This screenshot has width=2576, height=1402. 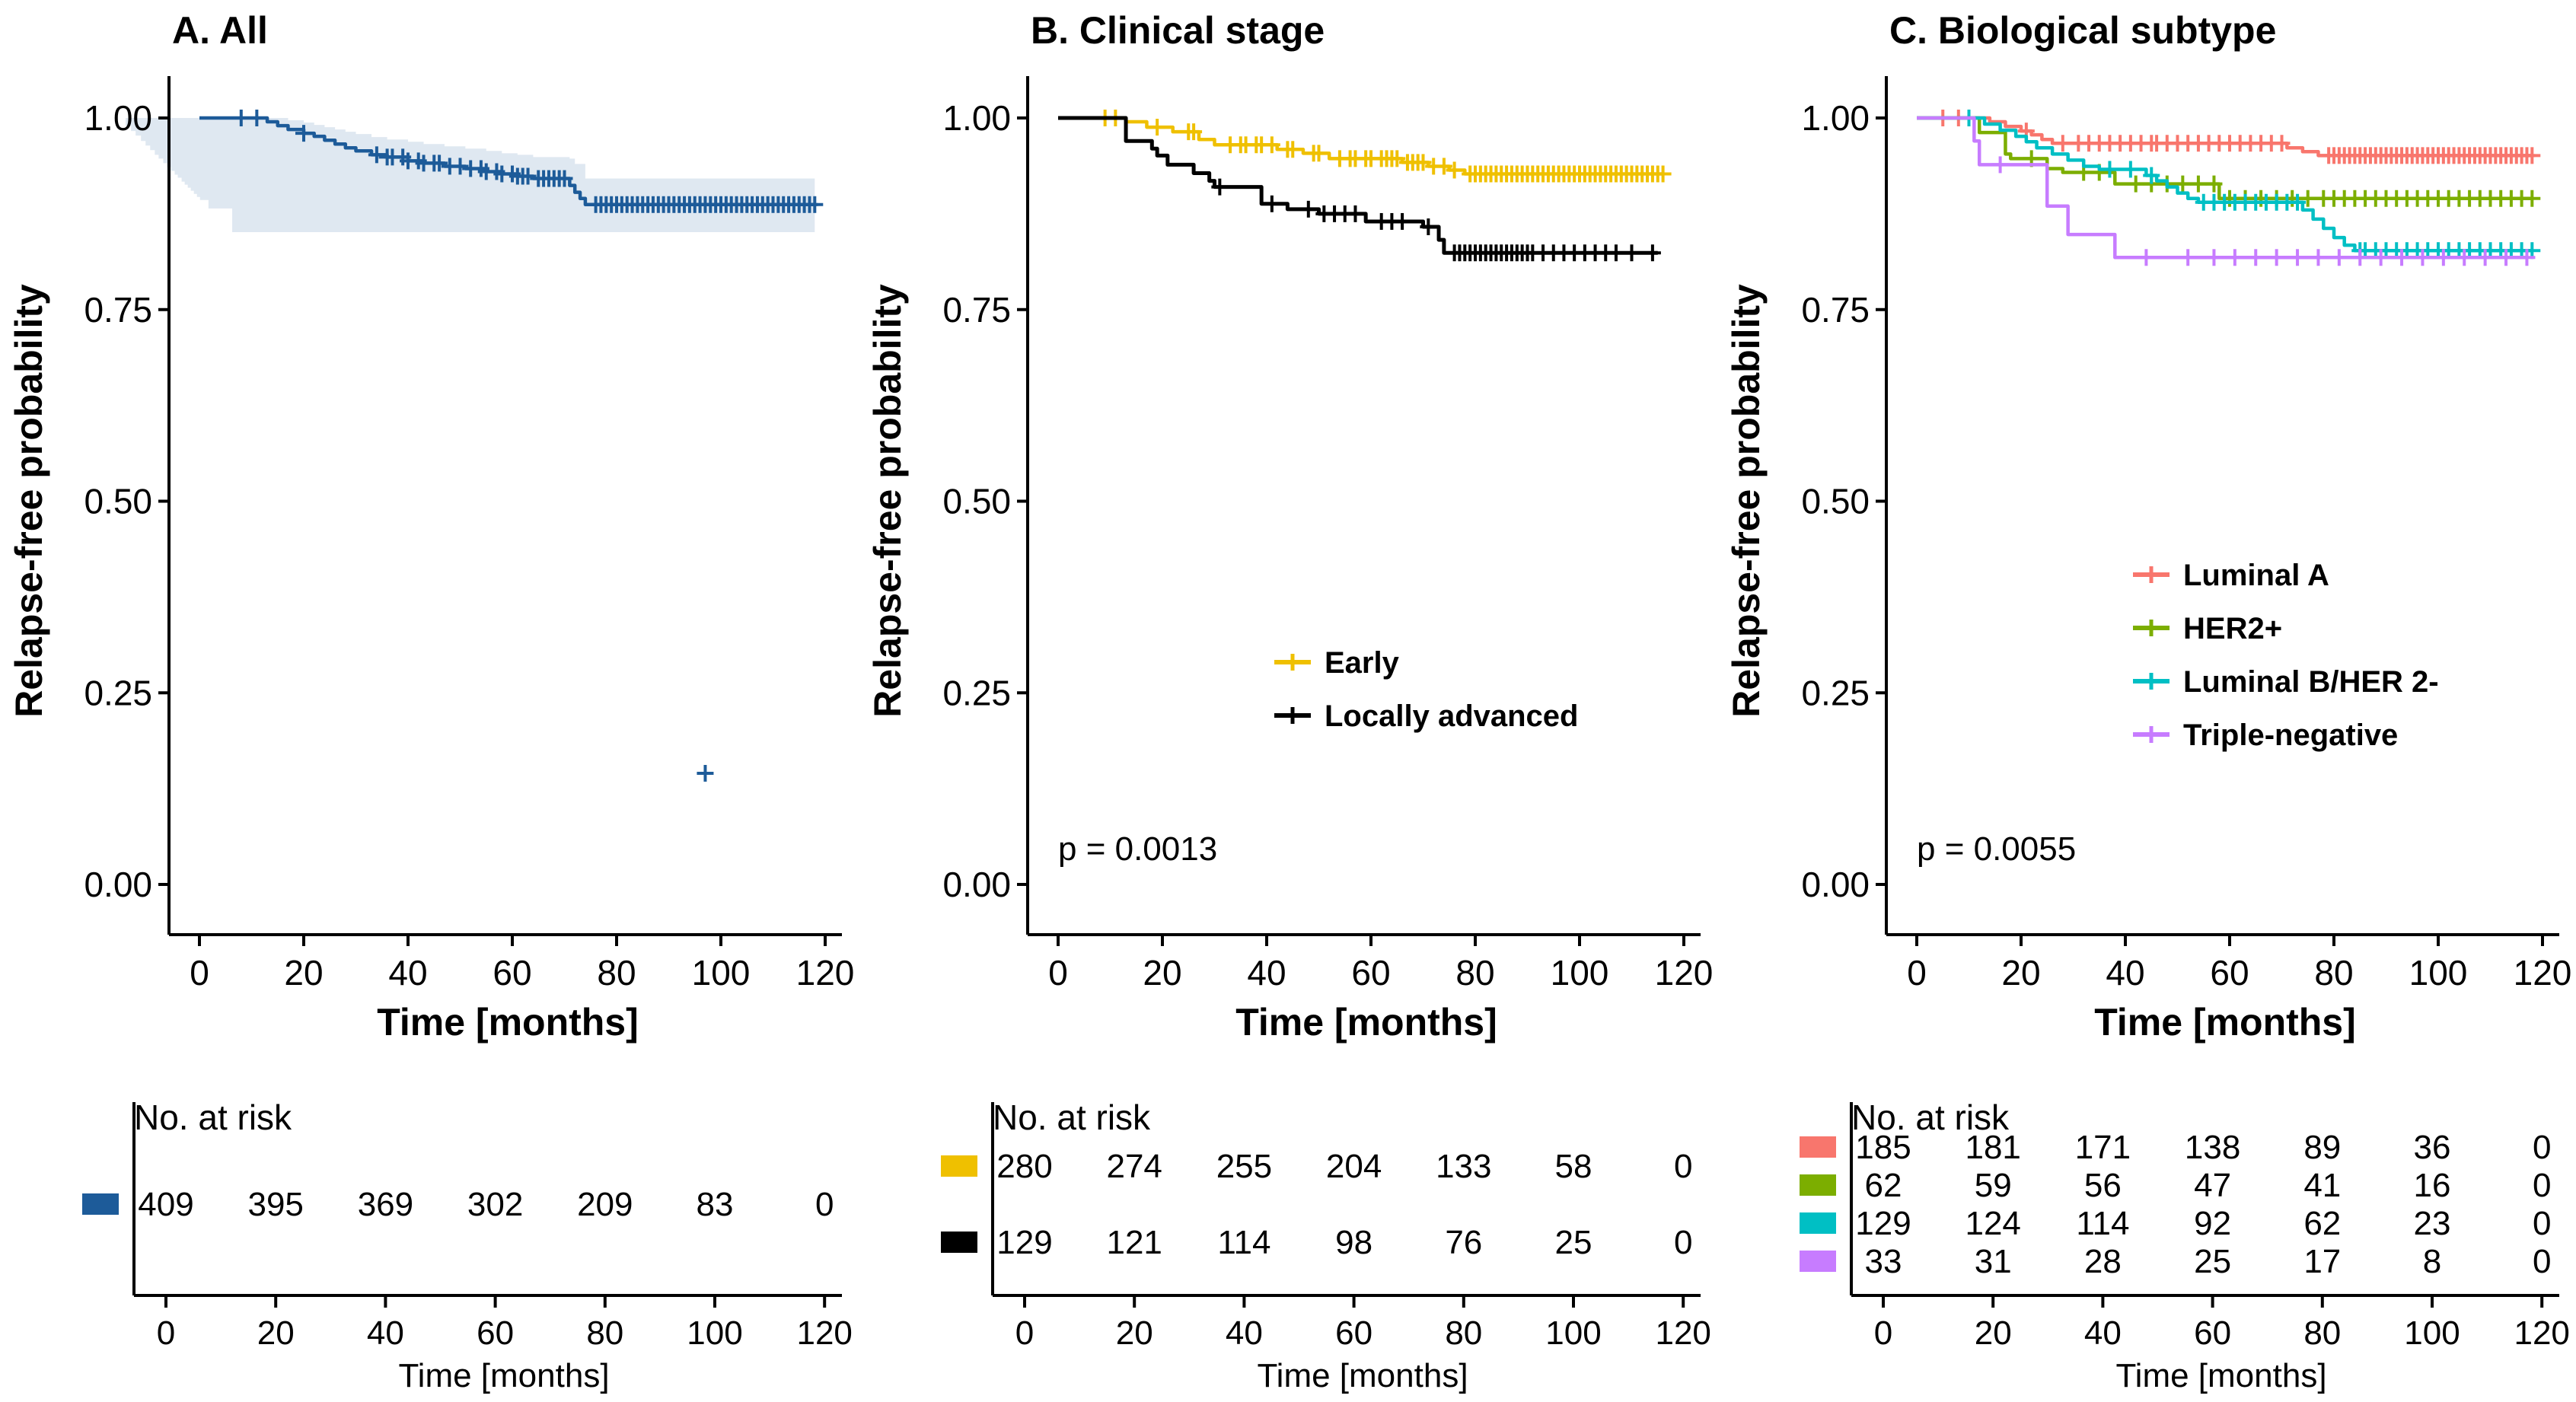 I want to click on risk-value: 171, so click(x=2103, y=1148).